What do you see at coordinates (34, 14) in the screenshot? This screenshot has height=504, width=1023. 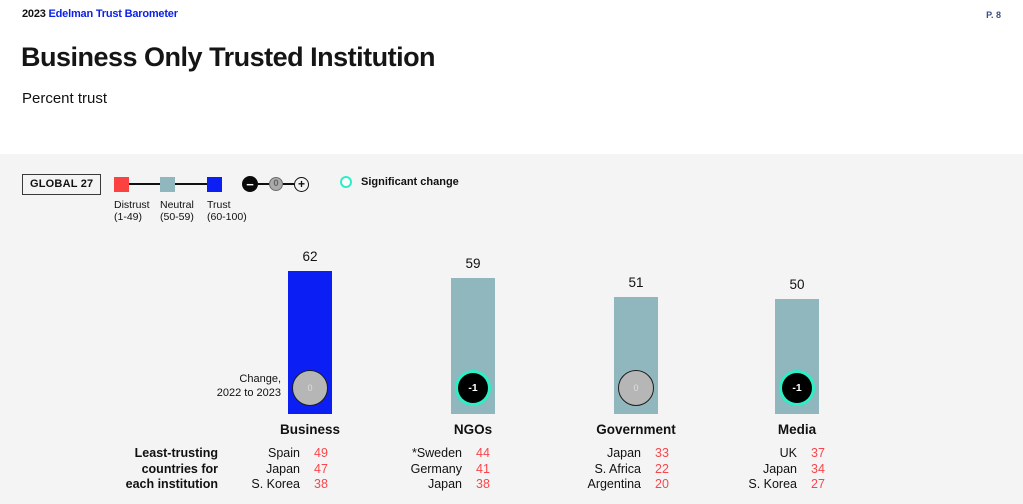 I see `report-year: 2023` at bounding box center [34, 14].